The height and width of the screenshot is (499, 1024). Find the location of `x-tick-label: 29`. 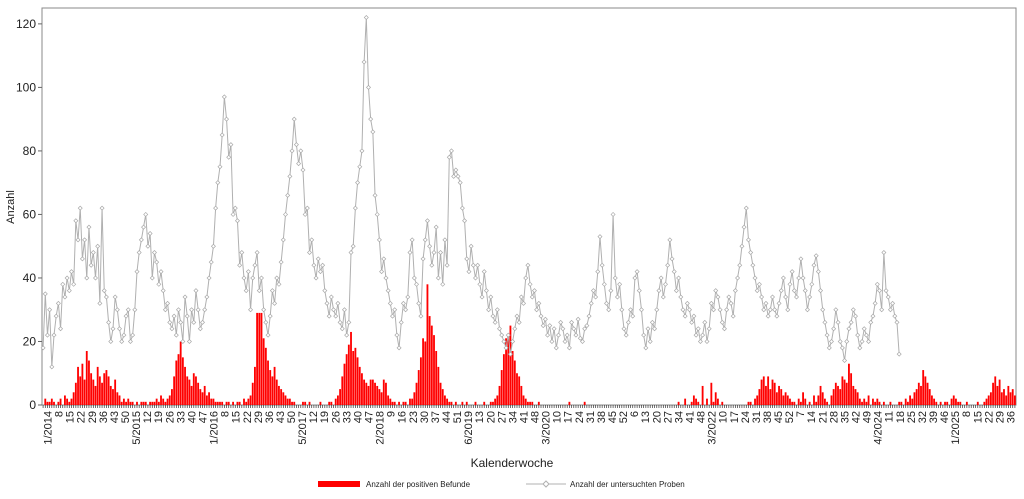

x-tick-label: 29 is located at coordinates (259, 417).